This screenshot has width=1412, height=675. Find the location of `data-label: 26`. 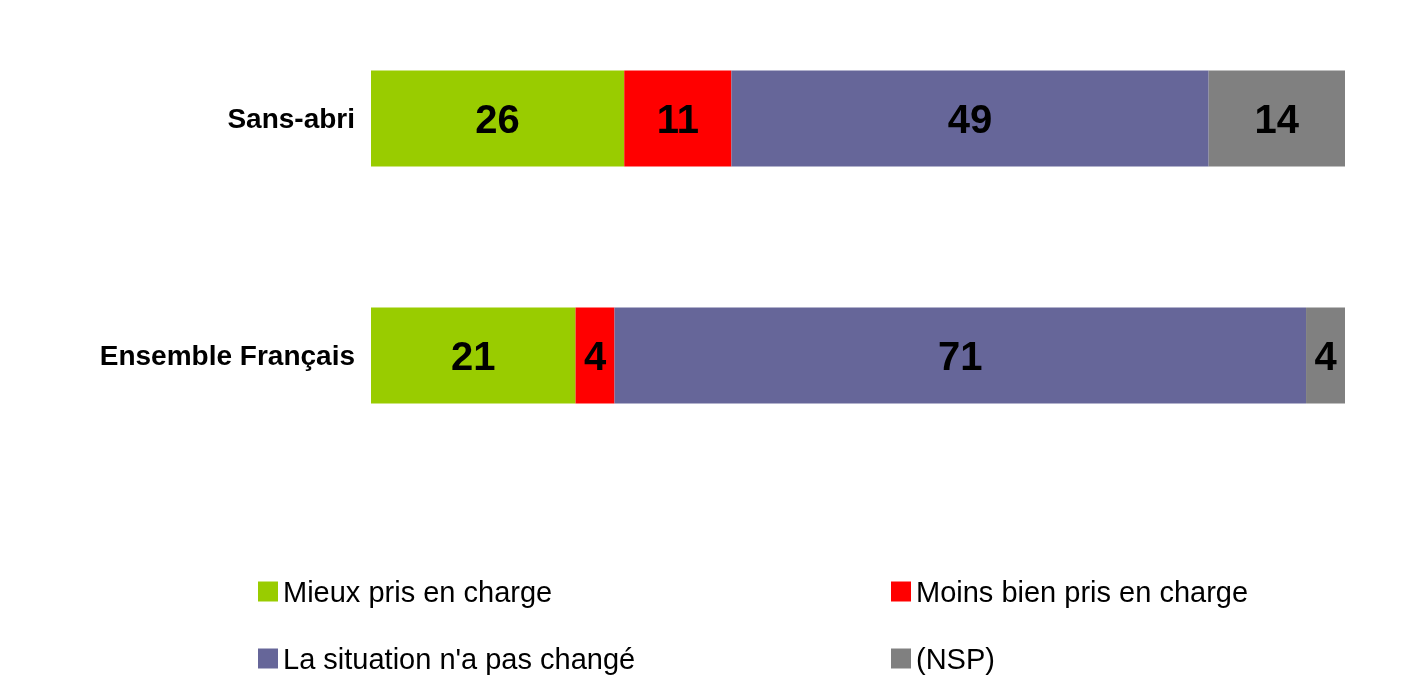

data-label: 26 is located at coordinates (497, 118).